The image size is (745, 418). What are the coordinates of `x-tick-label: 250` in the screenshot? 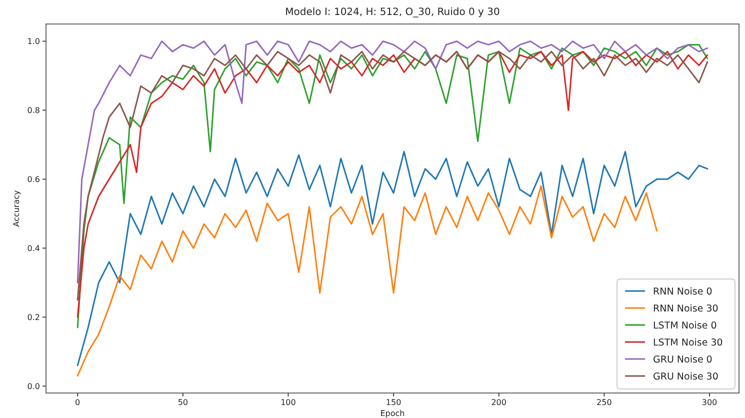 It's located at (604, 402).